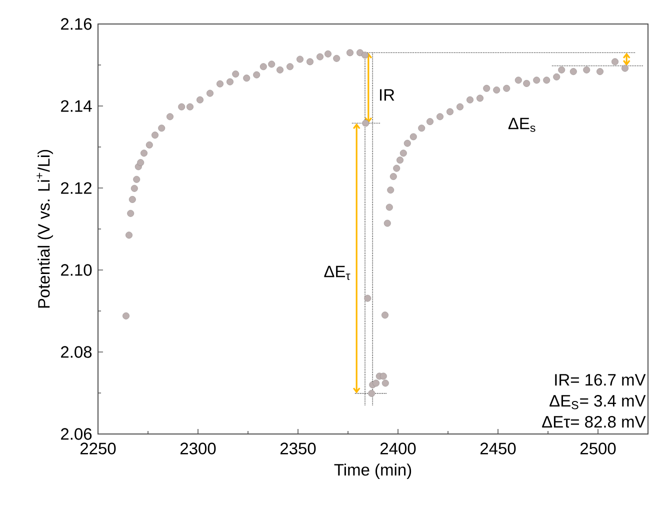 The width and height of the screenshot is (656, 506). Describe the element at coordinates (44, 229) in the screenshot. I see `y-axis-title: Potential (V vs. Li$^{+}$/Li)` at that location.